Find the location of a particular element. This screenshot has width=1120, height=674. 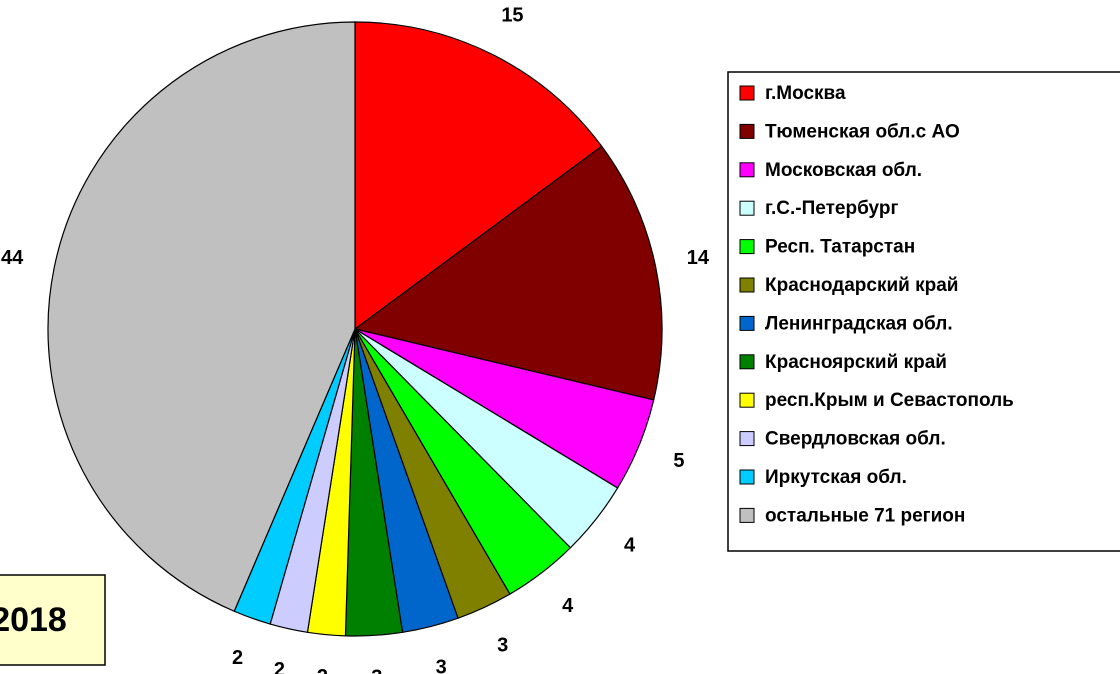

data-label: 15 is located at coordinates (512, 16).